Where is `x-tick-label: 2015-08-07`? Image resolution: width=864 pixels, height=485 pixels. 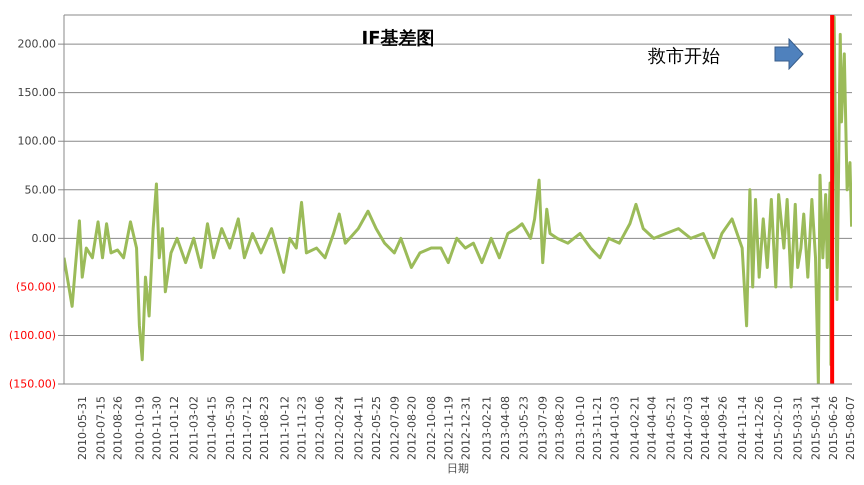
x-tick-label: 2015-08-07 is located at coordinates (850, 428).